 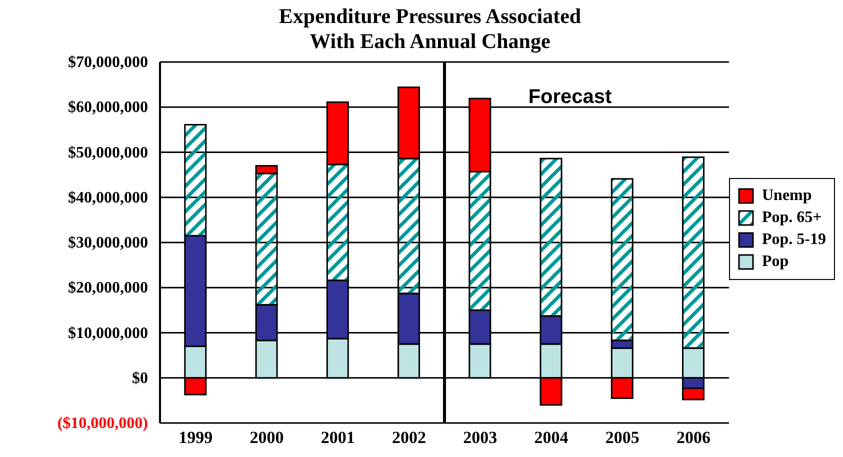 What do you see at coordinates (480, 438) in the screenshot?
I see `x-tick-label: 2003` at bounding box center [480, 438].